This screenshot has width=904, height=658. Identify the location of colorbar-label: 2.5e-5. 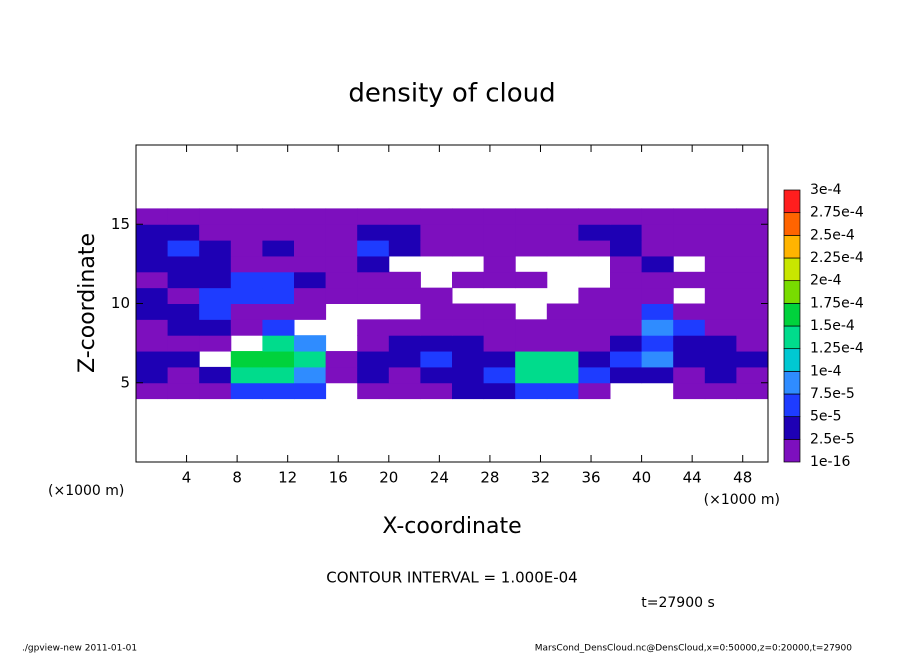
(832, 439).